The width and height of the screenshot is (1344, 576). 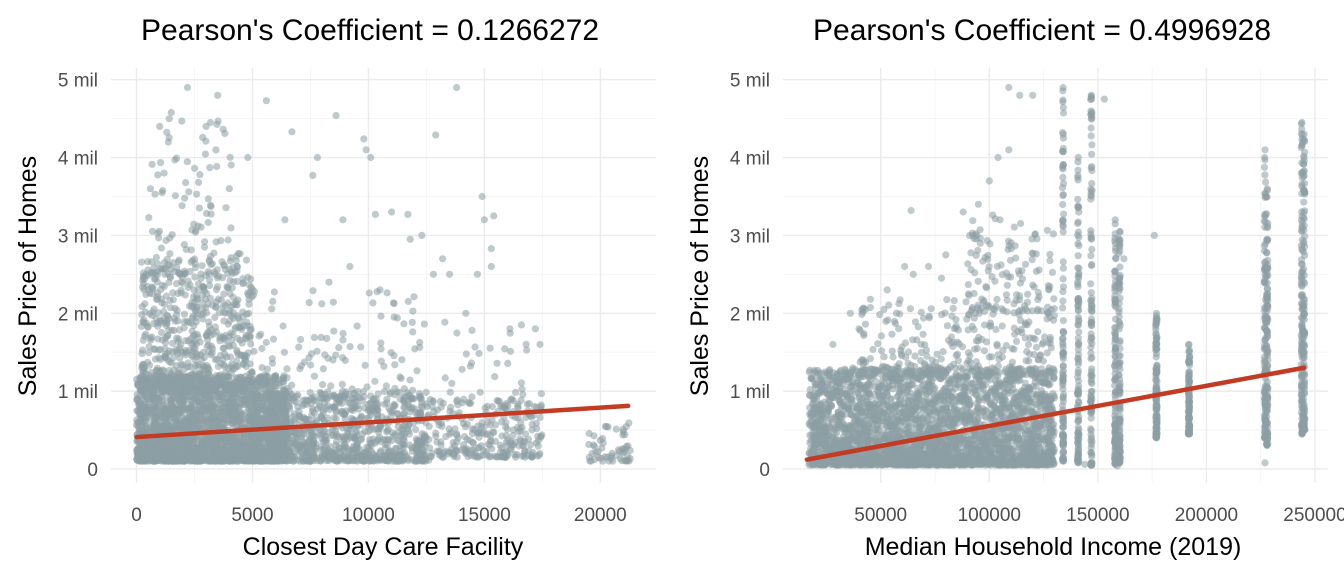 I want to click on x-tick-label: 5000, so click(x=252, y=515).